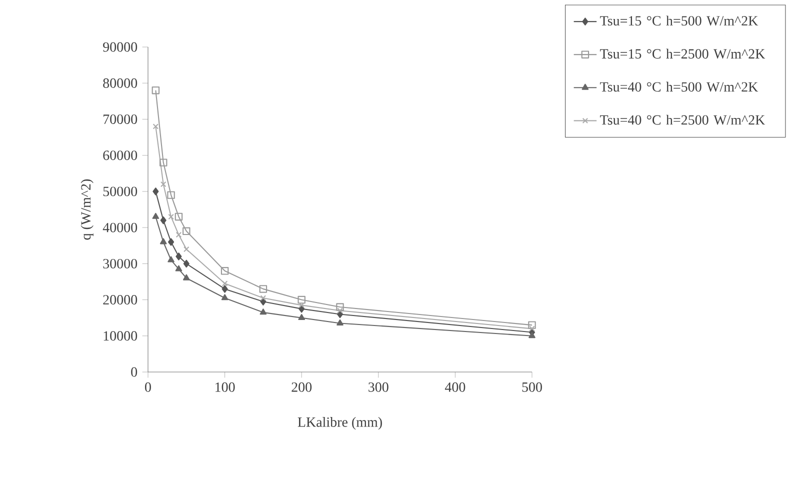  What do you see at coordinates (378, 387) in the screenshot?
I see `x-tick-label: 300` at bounding box center [378, 387].